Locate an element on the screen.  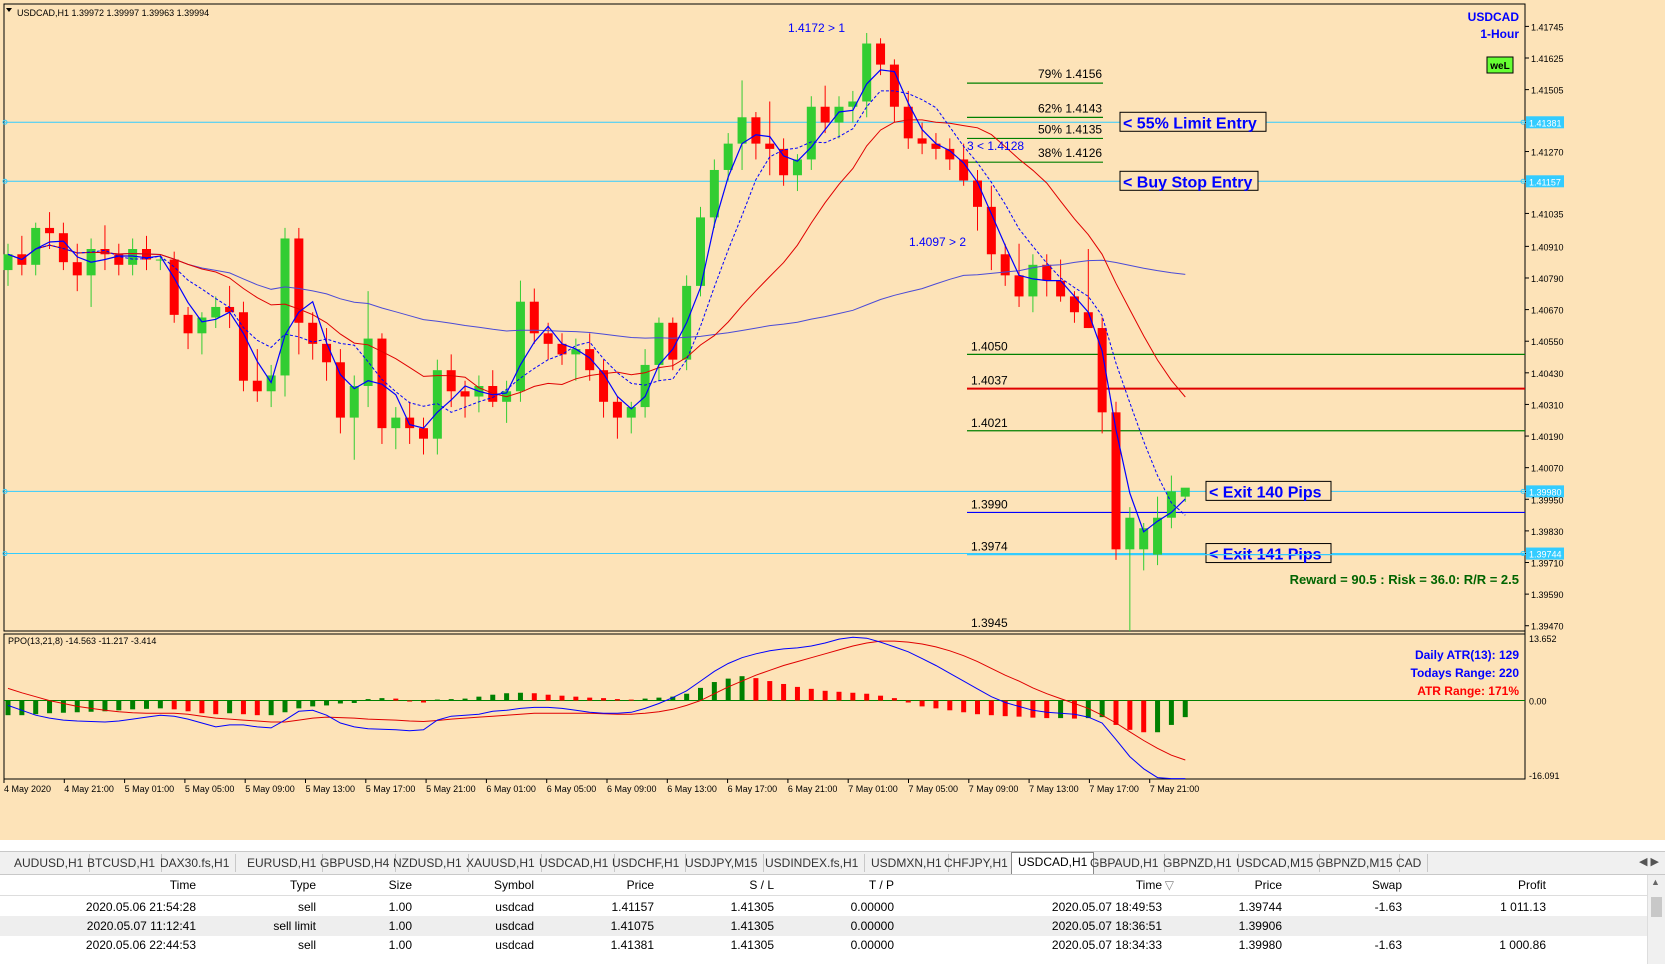
chart-tab: AUDUSD,H1 is located at coordinates (49, 863).